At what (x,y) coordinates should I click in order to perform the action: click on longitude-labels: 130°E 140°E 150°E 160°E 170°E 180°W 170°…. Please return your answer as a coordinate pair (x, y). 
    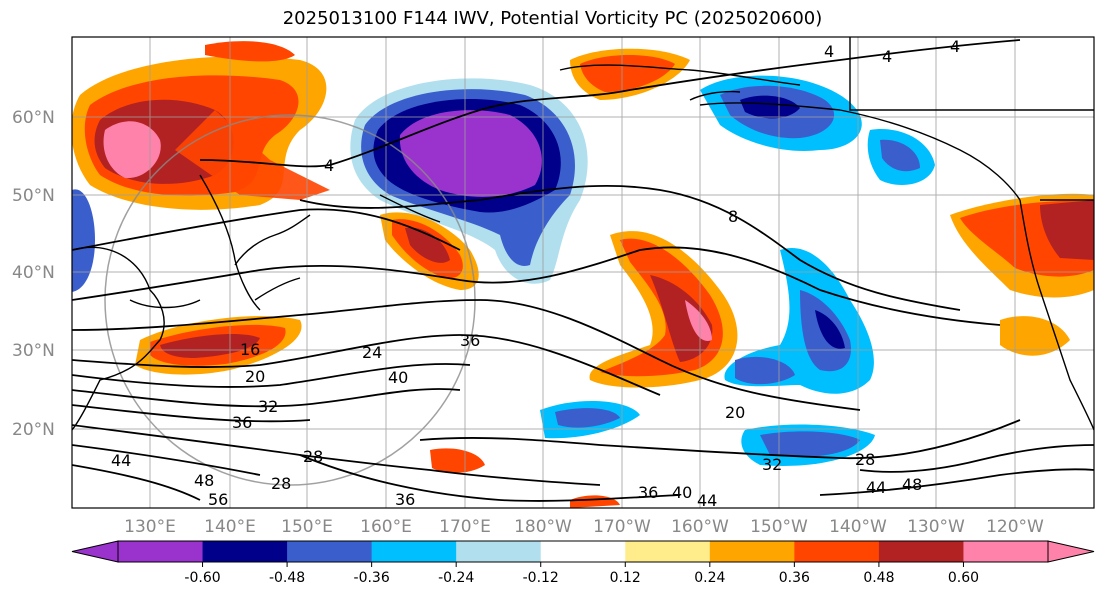
    Looking at the image, I should click on (584, 527).